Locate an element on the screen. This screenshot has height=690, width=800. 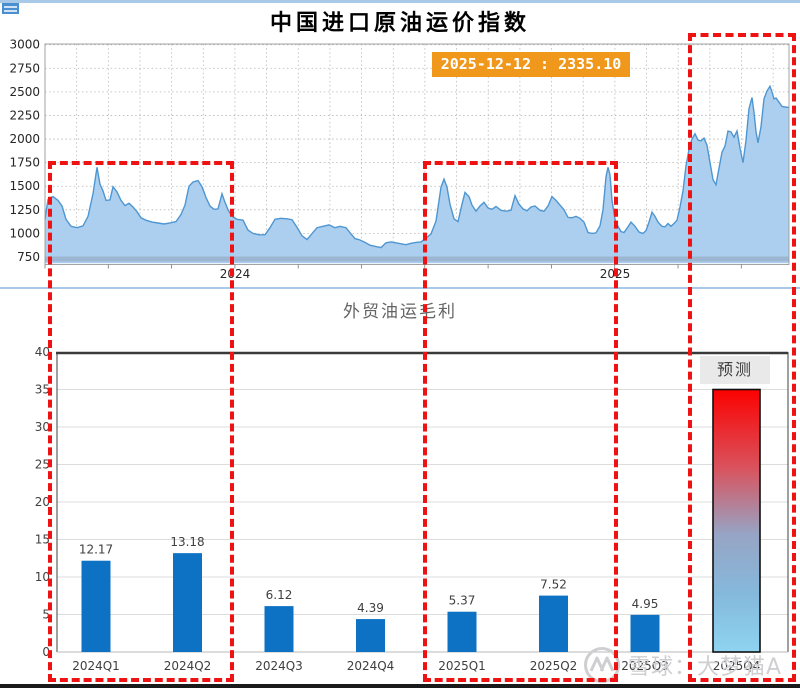
watermark-text: 雪球：大梦猫A is located at coordinates (705, 667).